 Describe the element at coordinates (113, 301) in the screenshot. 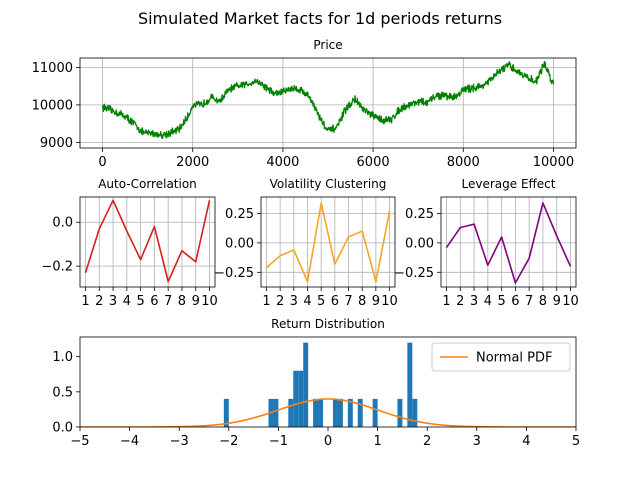

I see `autocorr-xtick-label: 3` at that location.